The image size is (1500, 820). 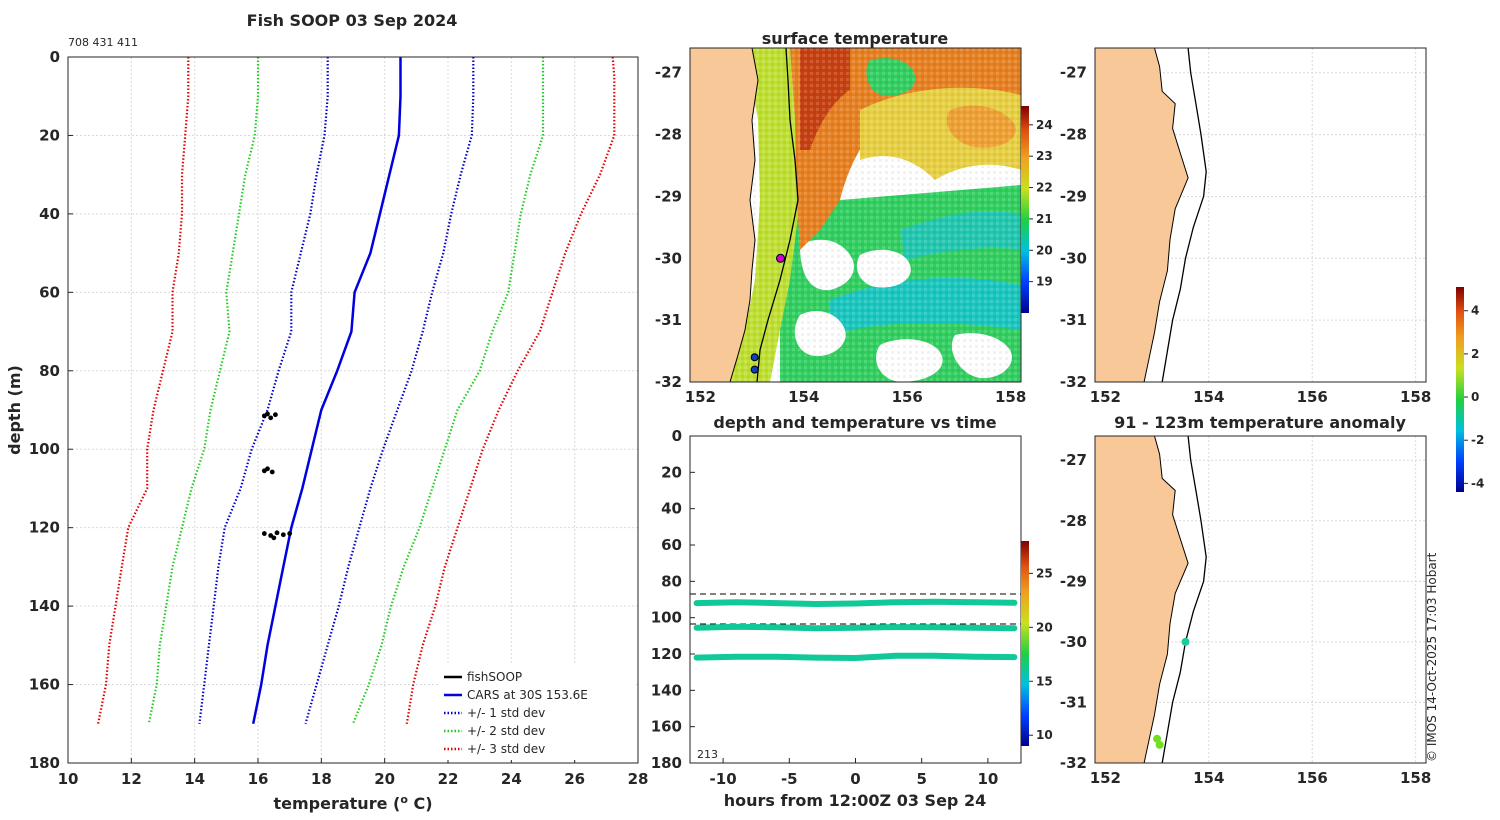 I want to click on dtt-xtick-label: 0, so click(x=855, y=779).